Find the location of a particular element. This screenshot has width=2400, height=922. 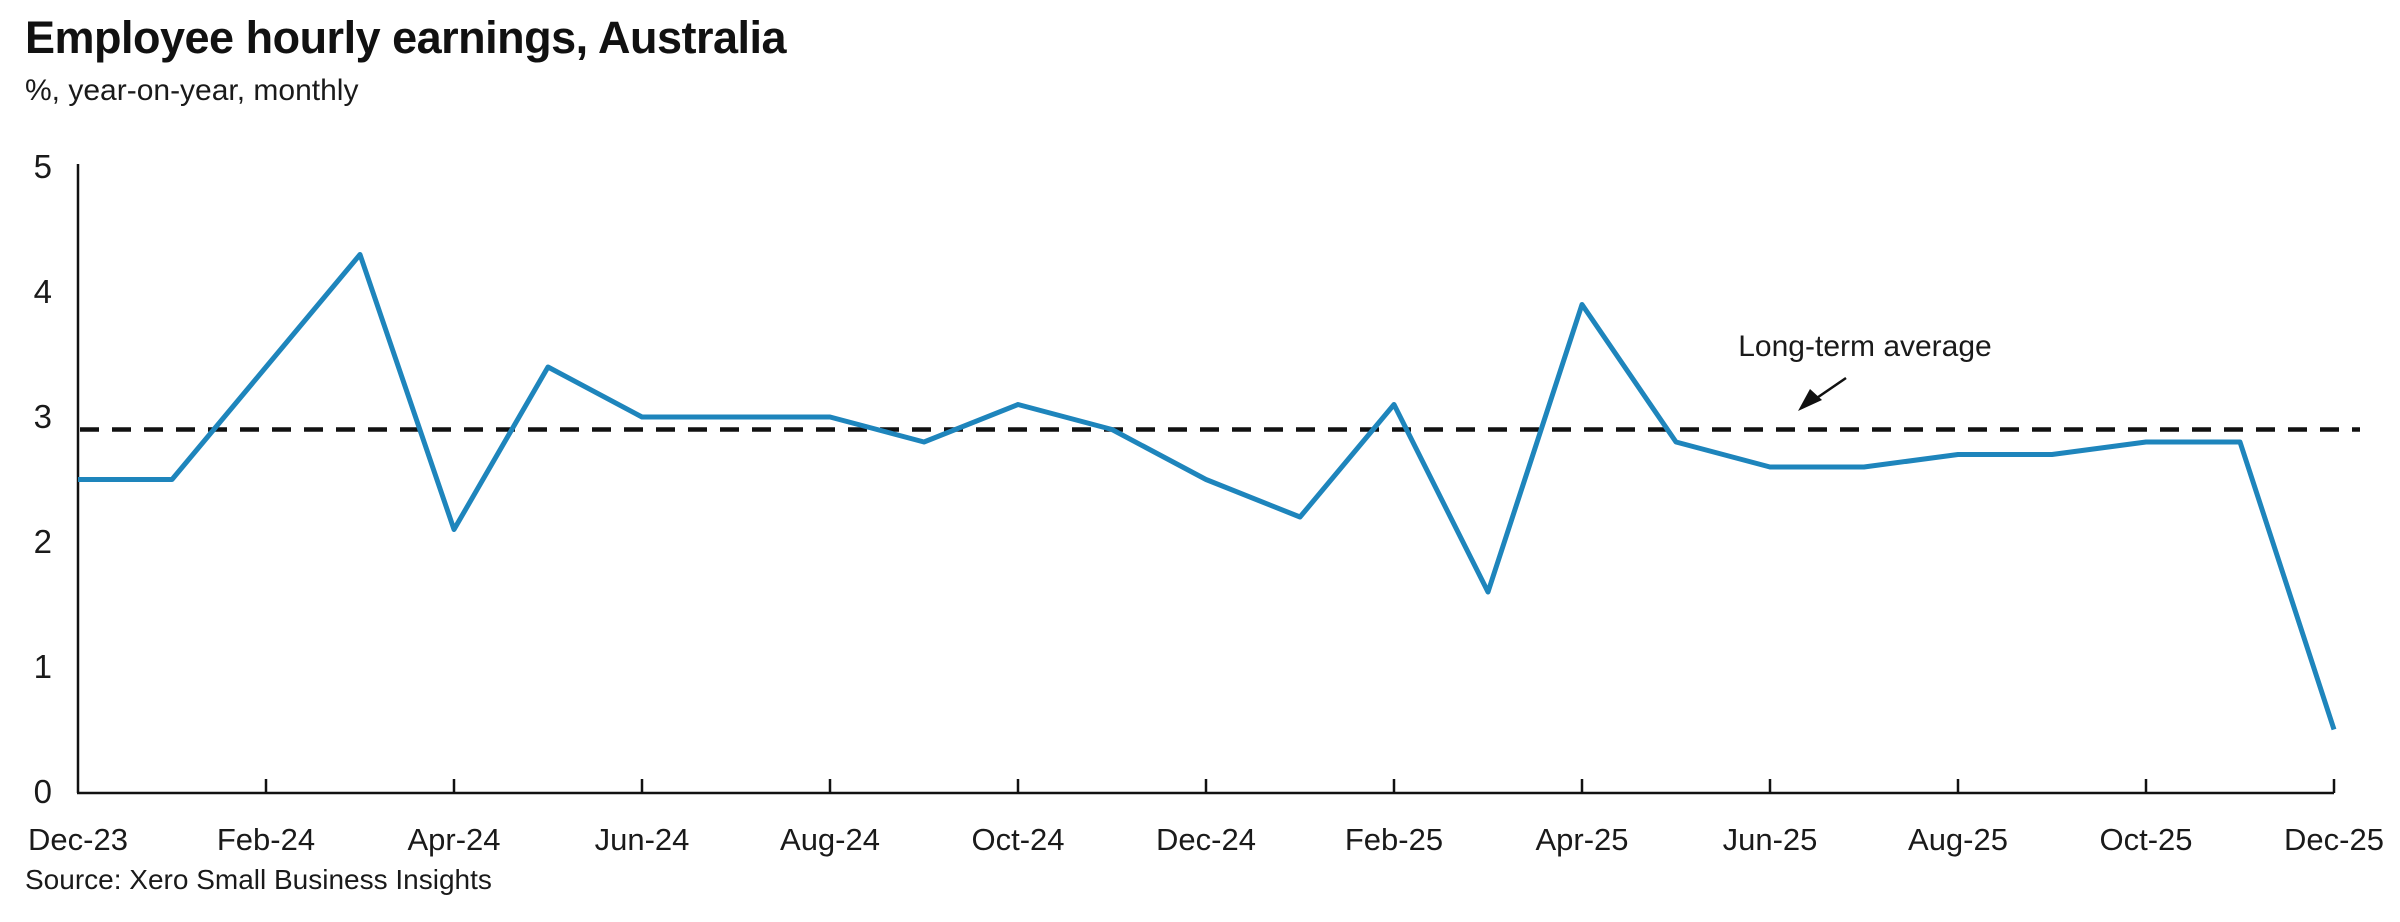

annotation-label: Long-term average is located at coordinates (1864, 346).